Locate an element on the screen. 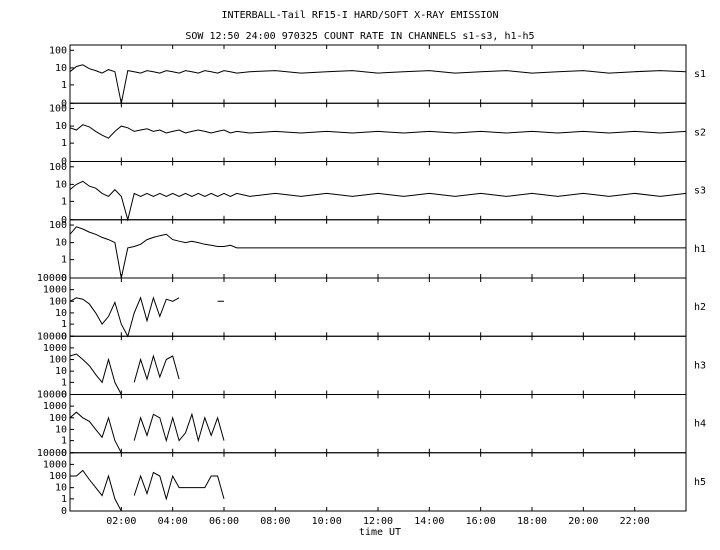 The width and height of the screenshot is (720, 550). x-axis-label: time UT is located at coordinates (380, 532).